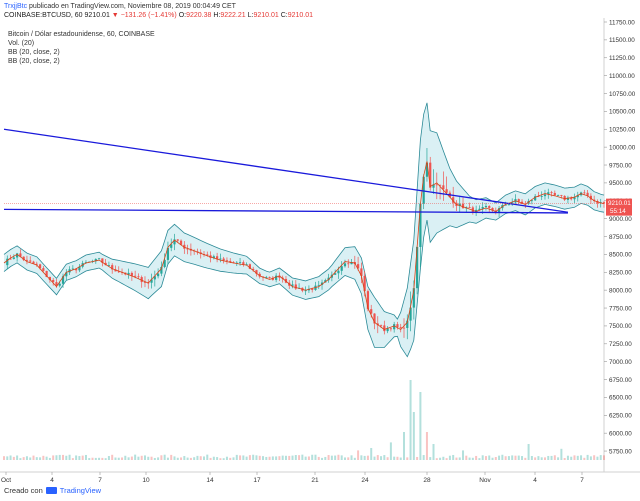  I want to click on legend-bb-2: BB (20, close, 2), so click(34, 61).